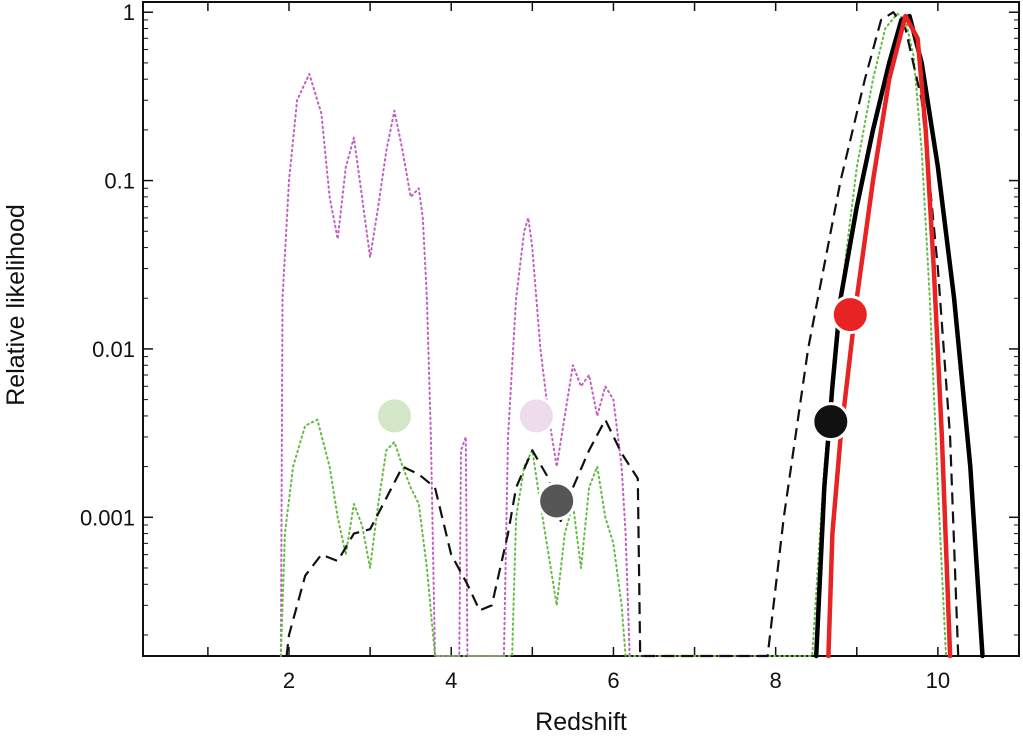  Describe the element at coordinates (107, 517) in the screenshot. I see `y-tick-label: 0.001` at that location.